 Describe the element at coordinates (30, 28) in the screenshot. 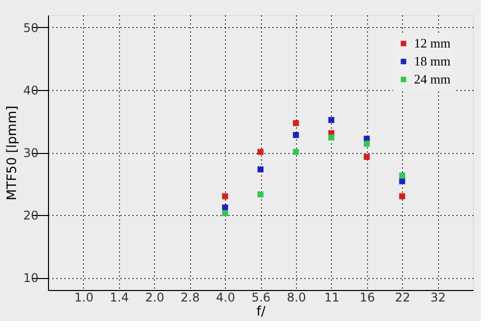

I see `y-tick-label: 50` at that location.